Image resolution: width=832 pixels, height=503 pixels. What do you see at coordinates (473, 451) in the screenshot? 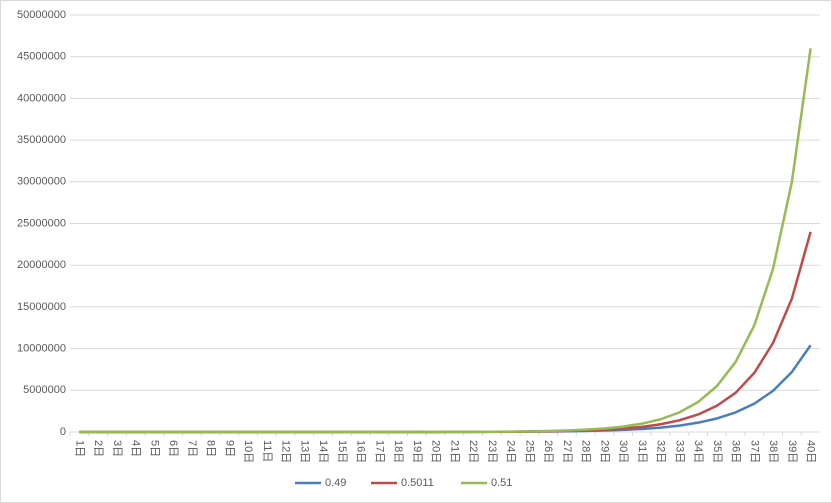
I see `x-tick-label: 22日` at bounding box center [473, 451].